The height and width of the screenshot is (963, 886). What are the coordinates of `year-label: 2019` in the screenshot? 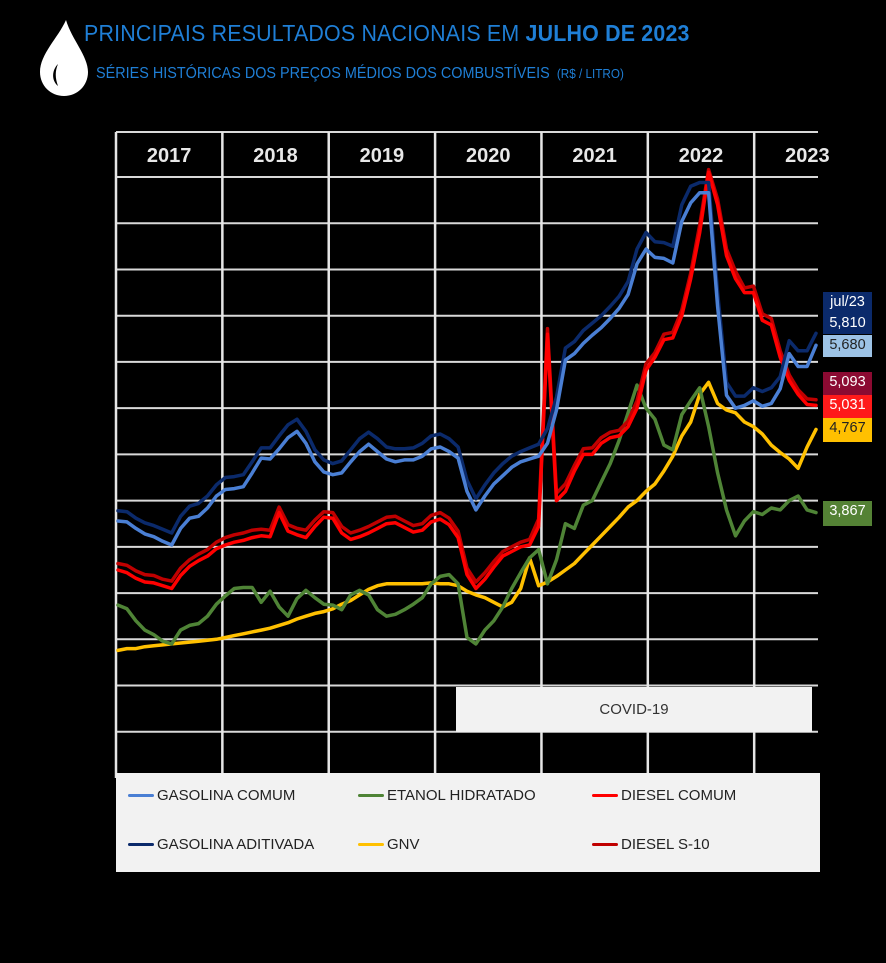 It's located at (382, 156).